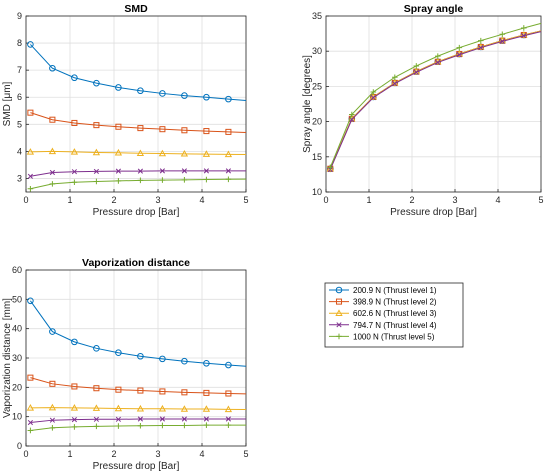 Image resolution: width=550 pixels, height=471 pixels. Describe the element at coordinates (113, 200) in the screenshot. I see `x-tick-label: 2` at that location.